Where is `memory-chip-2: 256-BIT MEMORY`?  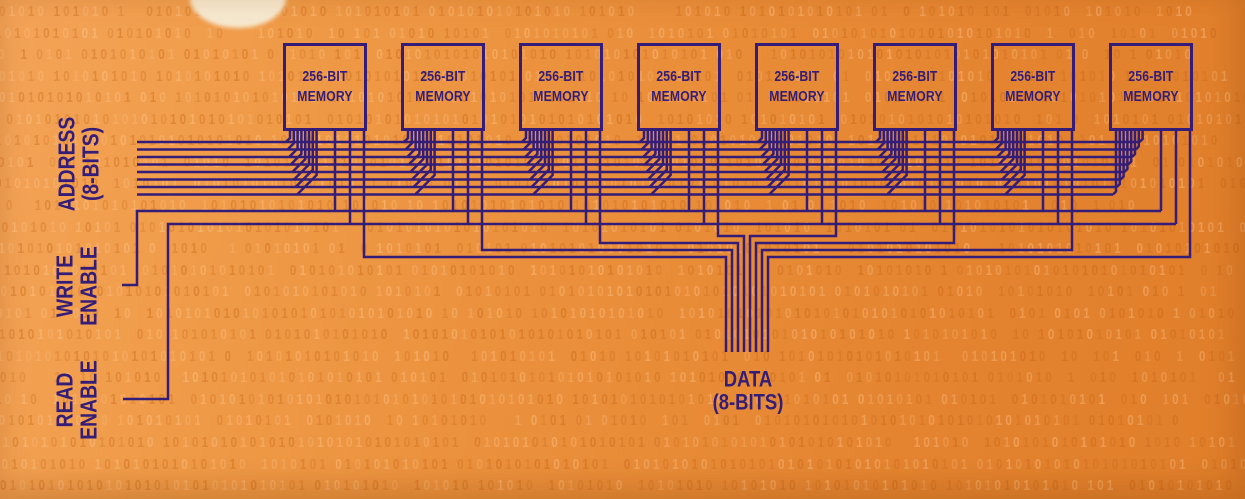
memory-chip-2: 256-BIT MEMORY is located at coordinates (443, 87).